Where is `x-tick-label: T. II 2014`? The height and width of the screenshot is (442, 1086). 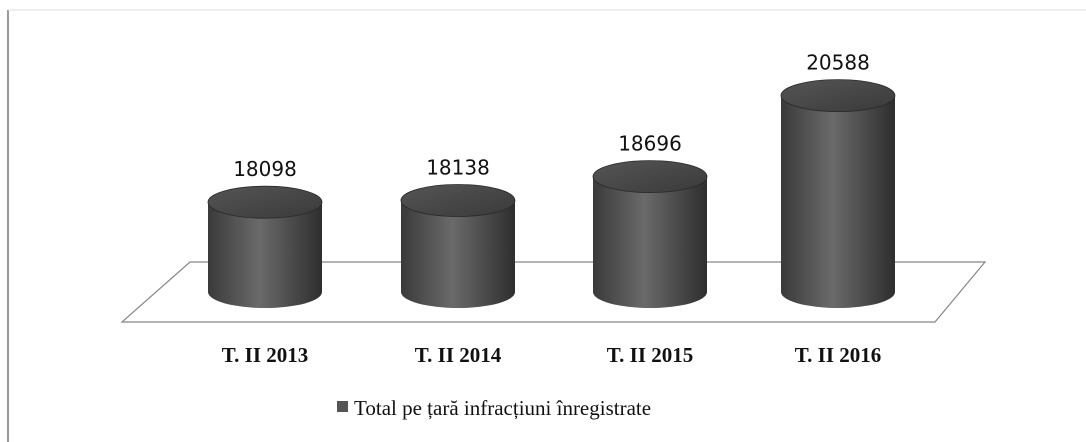 x-tick-label: T. II 2014 is located at coordinates (458, 355).